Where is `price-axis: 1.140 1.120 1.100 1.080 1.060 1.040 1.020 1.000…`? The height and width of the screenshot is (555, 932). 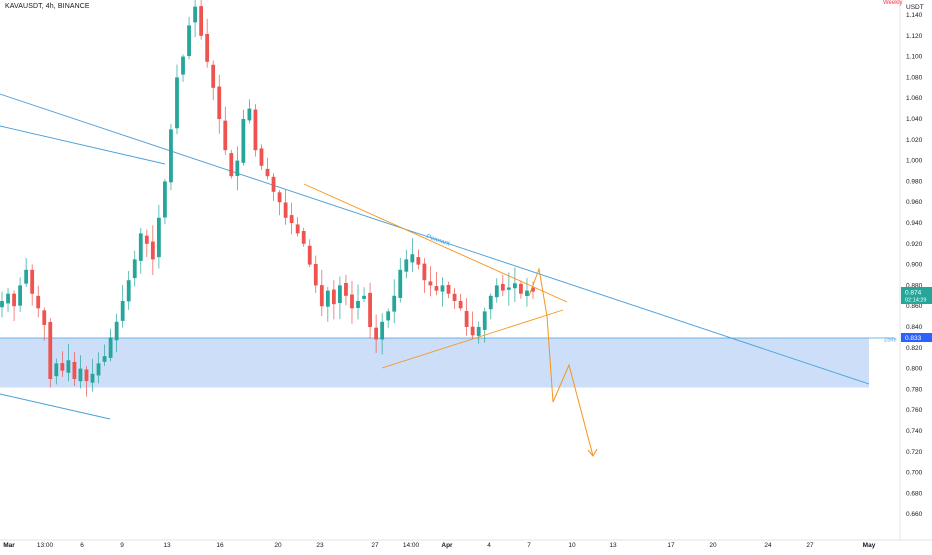 price-axis: 1.140 1.120 1.100 1.080 1.060 1.040 1.020 1.000… is located at coordinates (914, 265).